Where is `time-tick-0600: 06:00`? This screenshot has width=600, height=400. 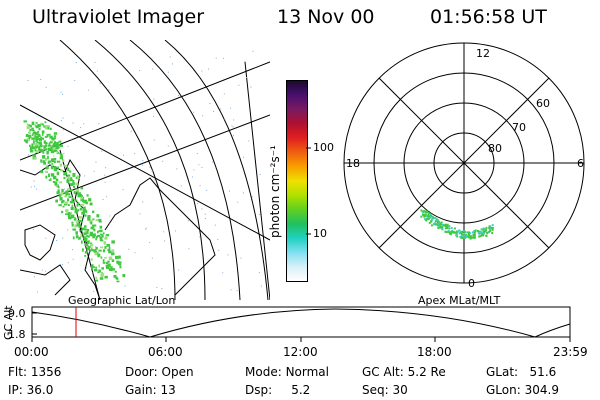 time-tick-0600: 06:00 is located at coordinates (165, 352).